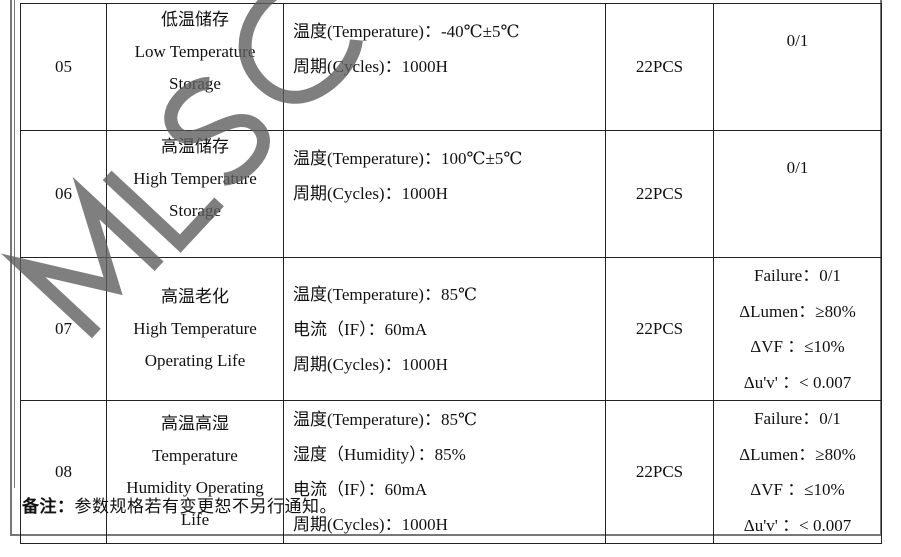 Image resolution: width=901 pixels, height=557 pixels. Describe the element at coordinates (63, 472) in the screenshot. I see `test-number: 08` at that location.